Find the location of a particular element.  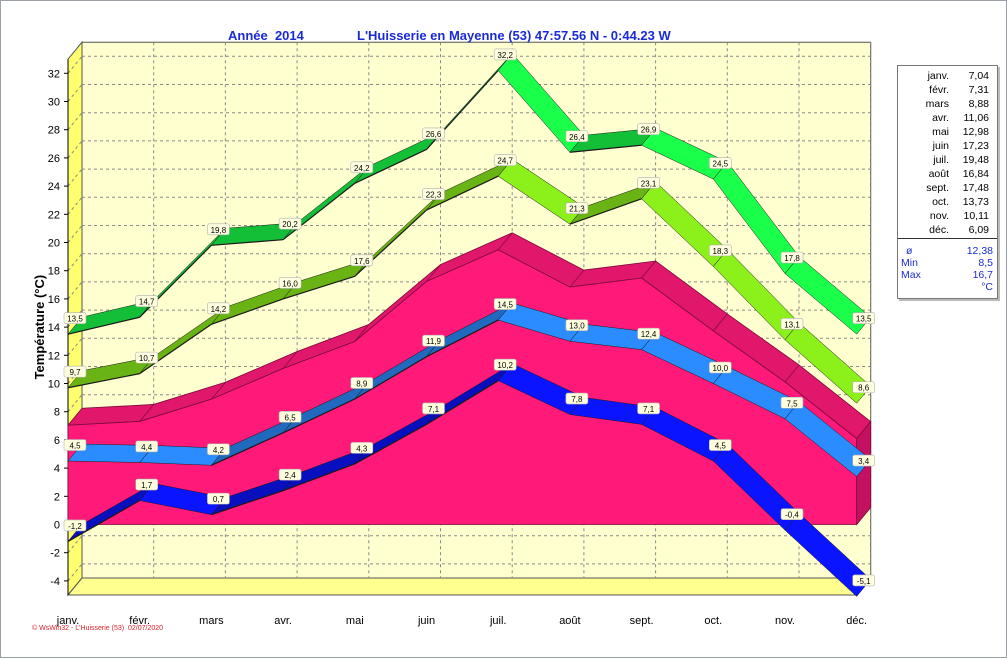

data-label: -1,2 is located at coordinates (75, 526).